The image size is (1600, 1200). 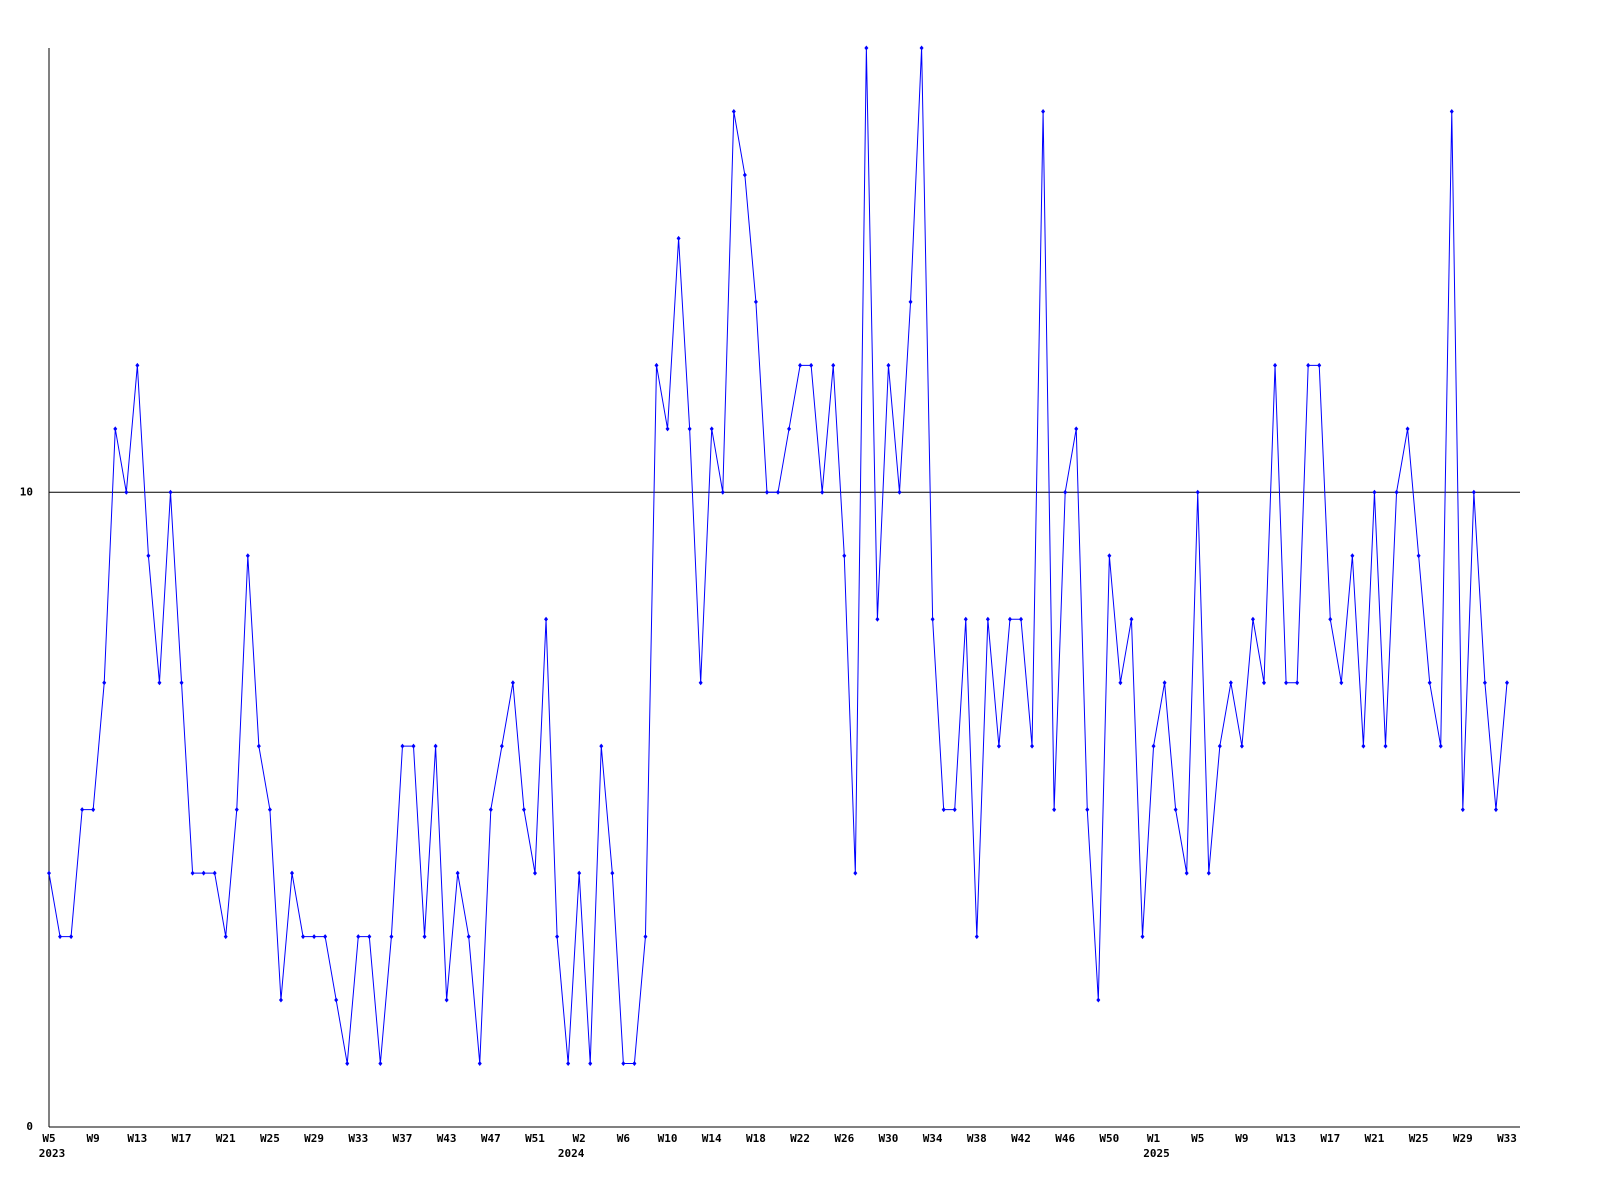 What do you see at coordinates (571, 1153) in the screenshot?
I see `x-group-label: 2024` at bounding box center [571, 1153].